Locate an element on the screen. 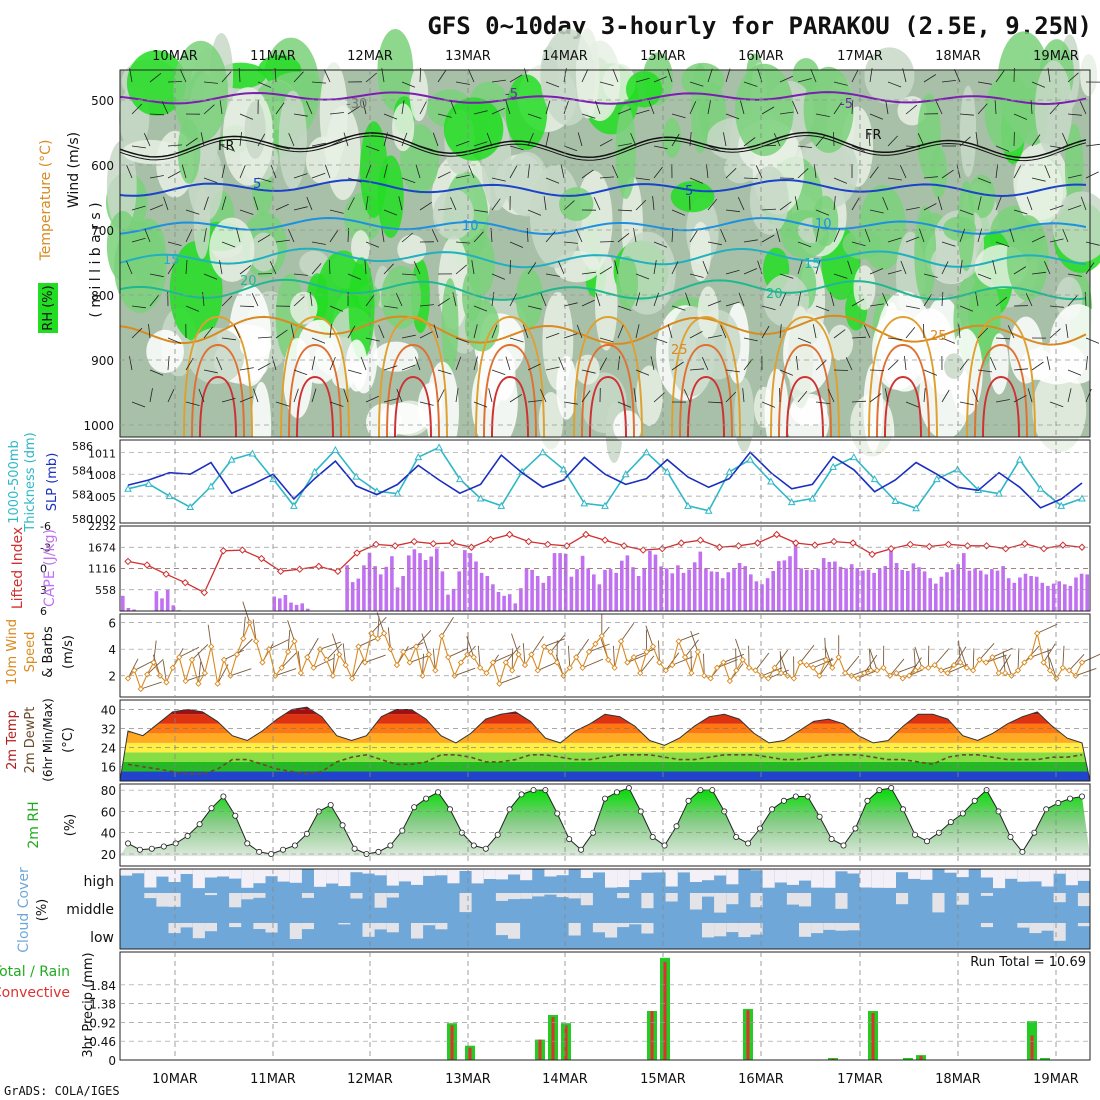 This screenshot has height=1100, width=1100. freezing-contour is located at coordinates (603, 148).